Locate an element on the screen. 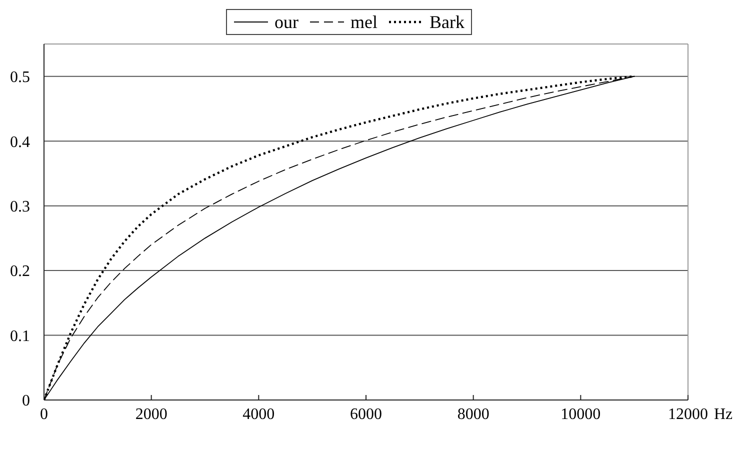  x-tick-label: 10000 is located at coordinates (580, 414).